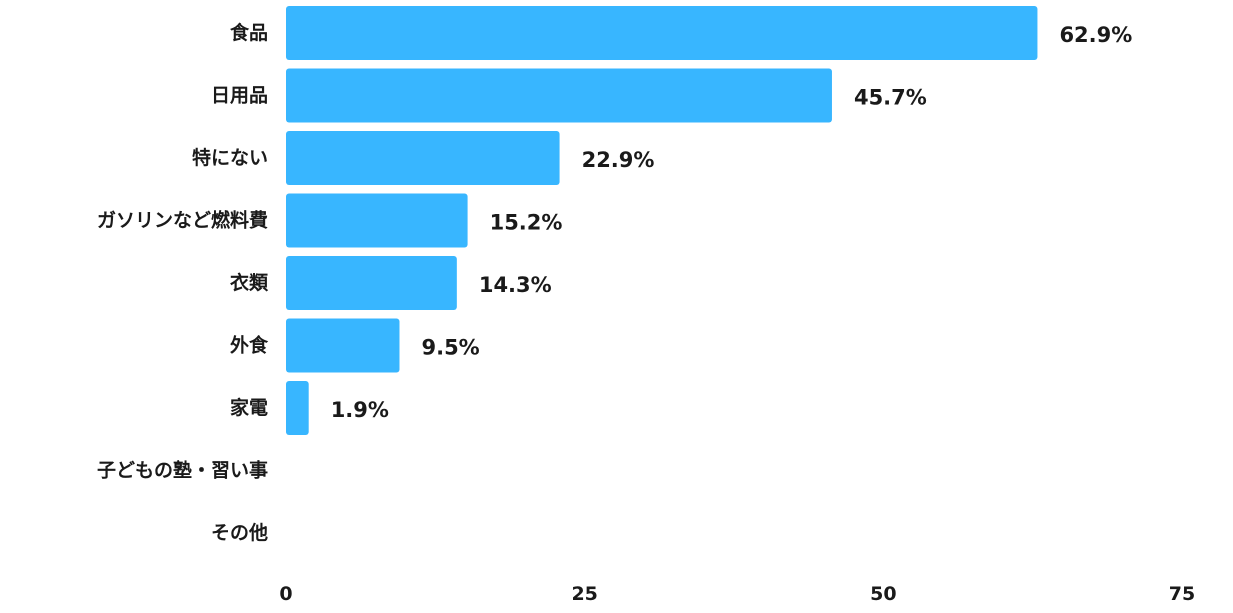 The height and width of the screenshot is (613, 1233). I want to click on x-tick-label: 50, so click(883, 594).